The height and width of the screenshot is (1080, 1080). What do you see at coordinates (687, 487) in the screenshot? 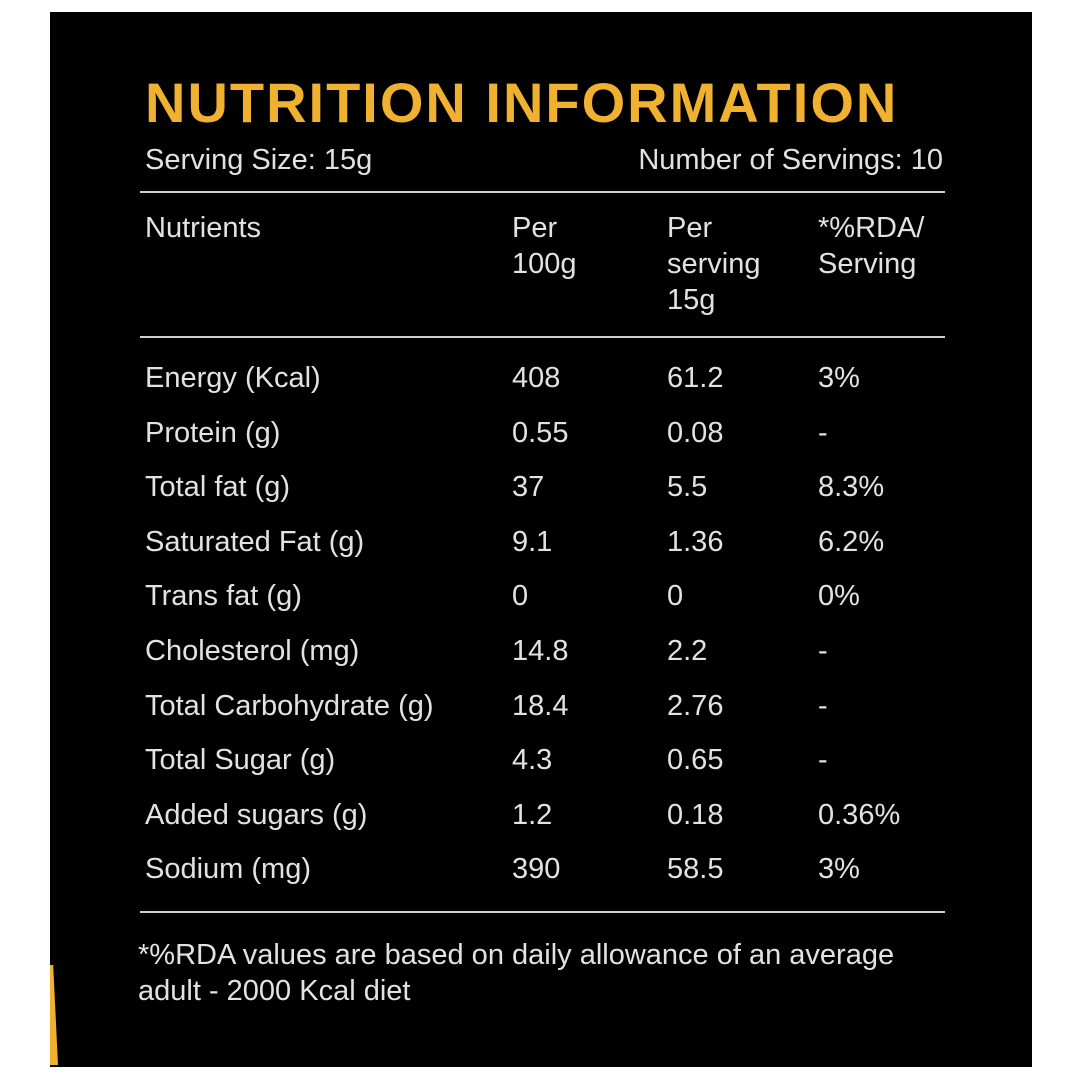
I see `cell-per-serving: 5.5` at bounding box center [687, 487].